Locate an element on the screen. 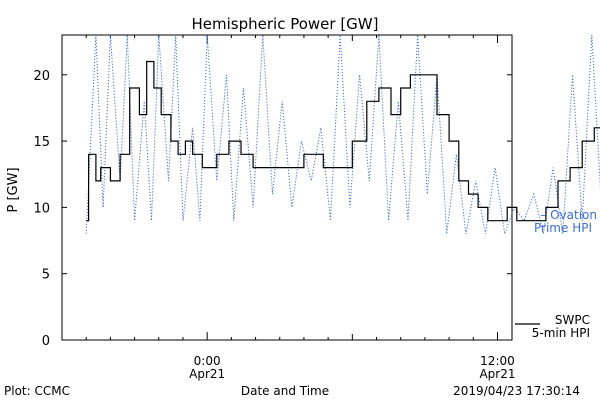  y-tick-label: 10 is located at coordinates (41, 208).